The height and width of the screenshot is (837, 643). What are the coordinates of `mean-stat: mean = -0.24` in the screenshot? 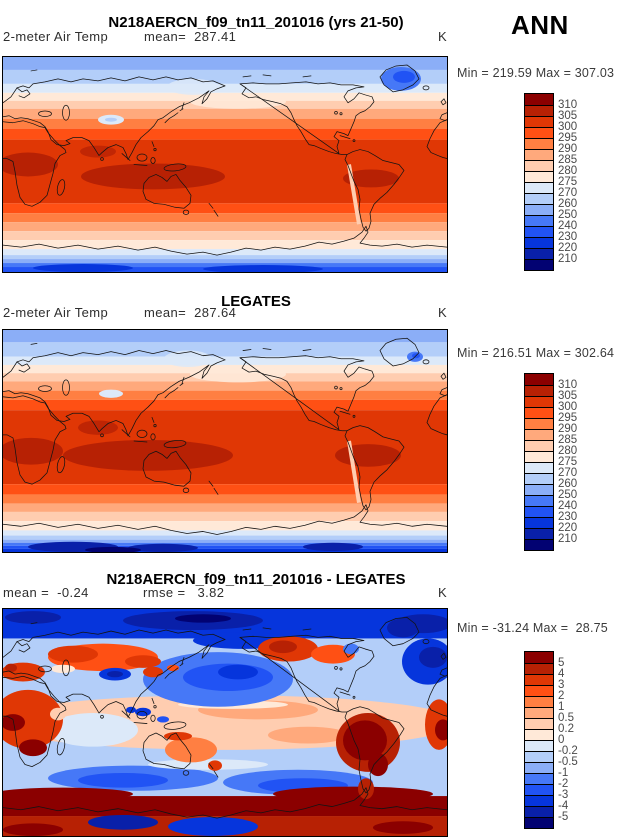 It's located at (46, 592).